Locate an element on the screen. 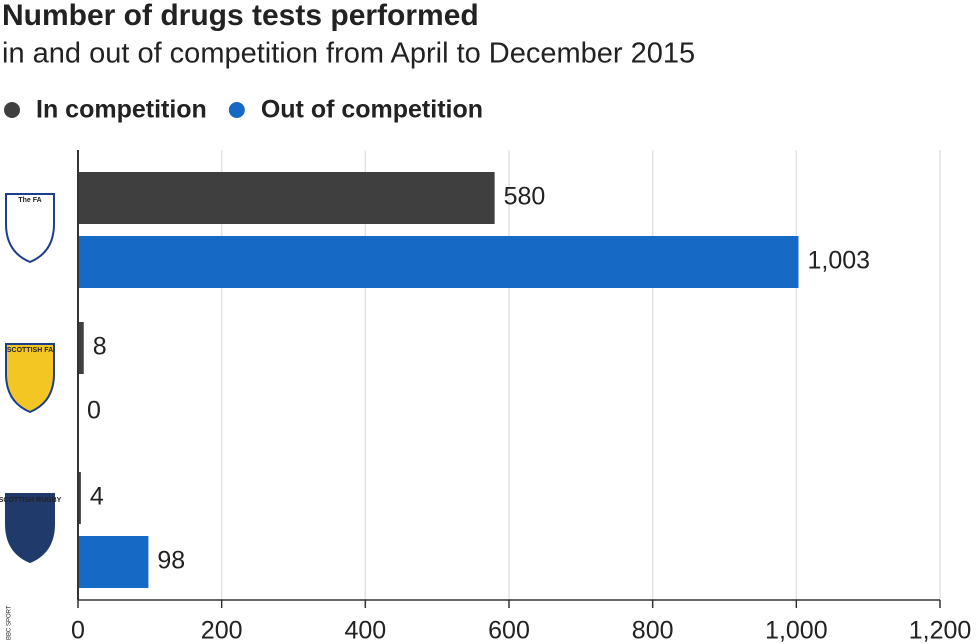 This screenshot has height=644, width=976. legend: In competition Out of competition is located at coordinates (243, 110).